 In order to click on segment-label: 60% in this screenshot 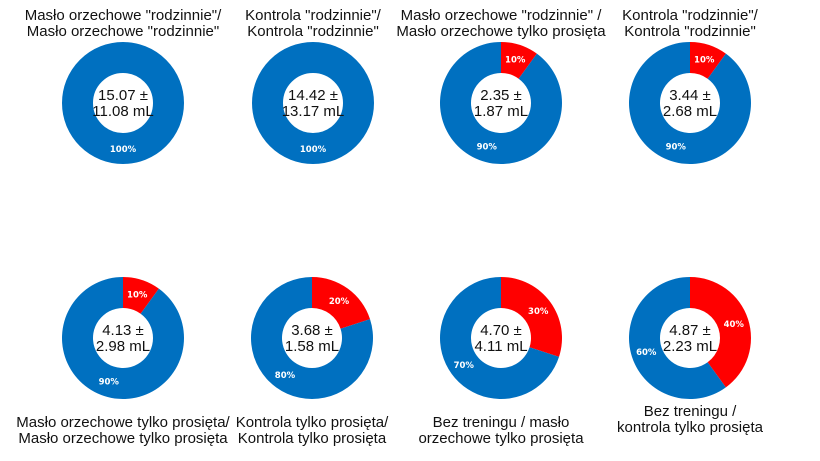, I will do `click(646, 353)`.